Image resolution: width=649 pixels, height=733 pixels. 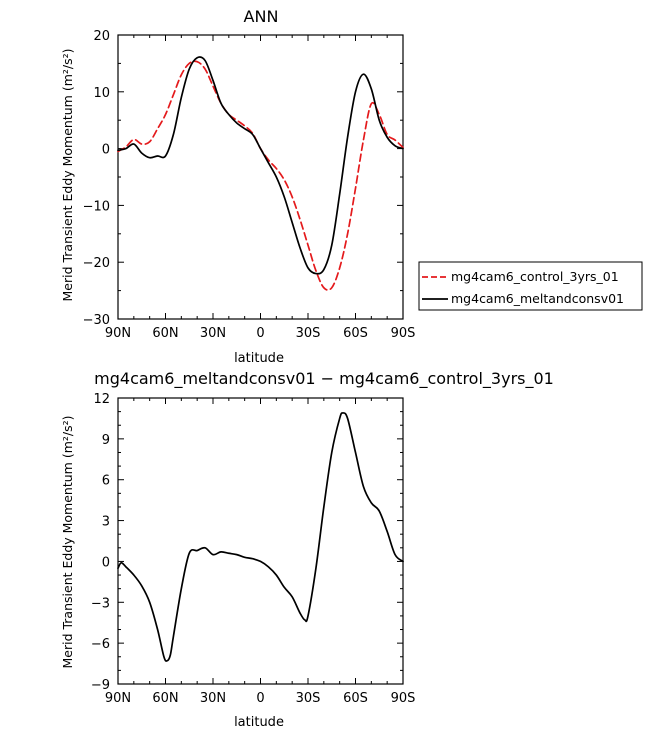 I want to click on top-chart-xlabel: latitude, so click(x=259, y=358).